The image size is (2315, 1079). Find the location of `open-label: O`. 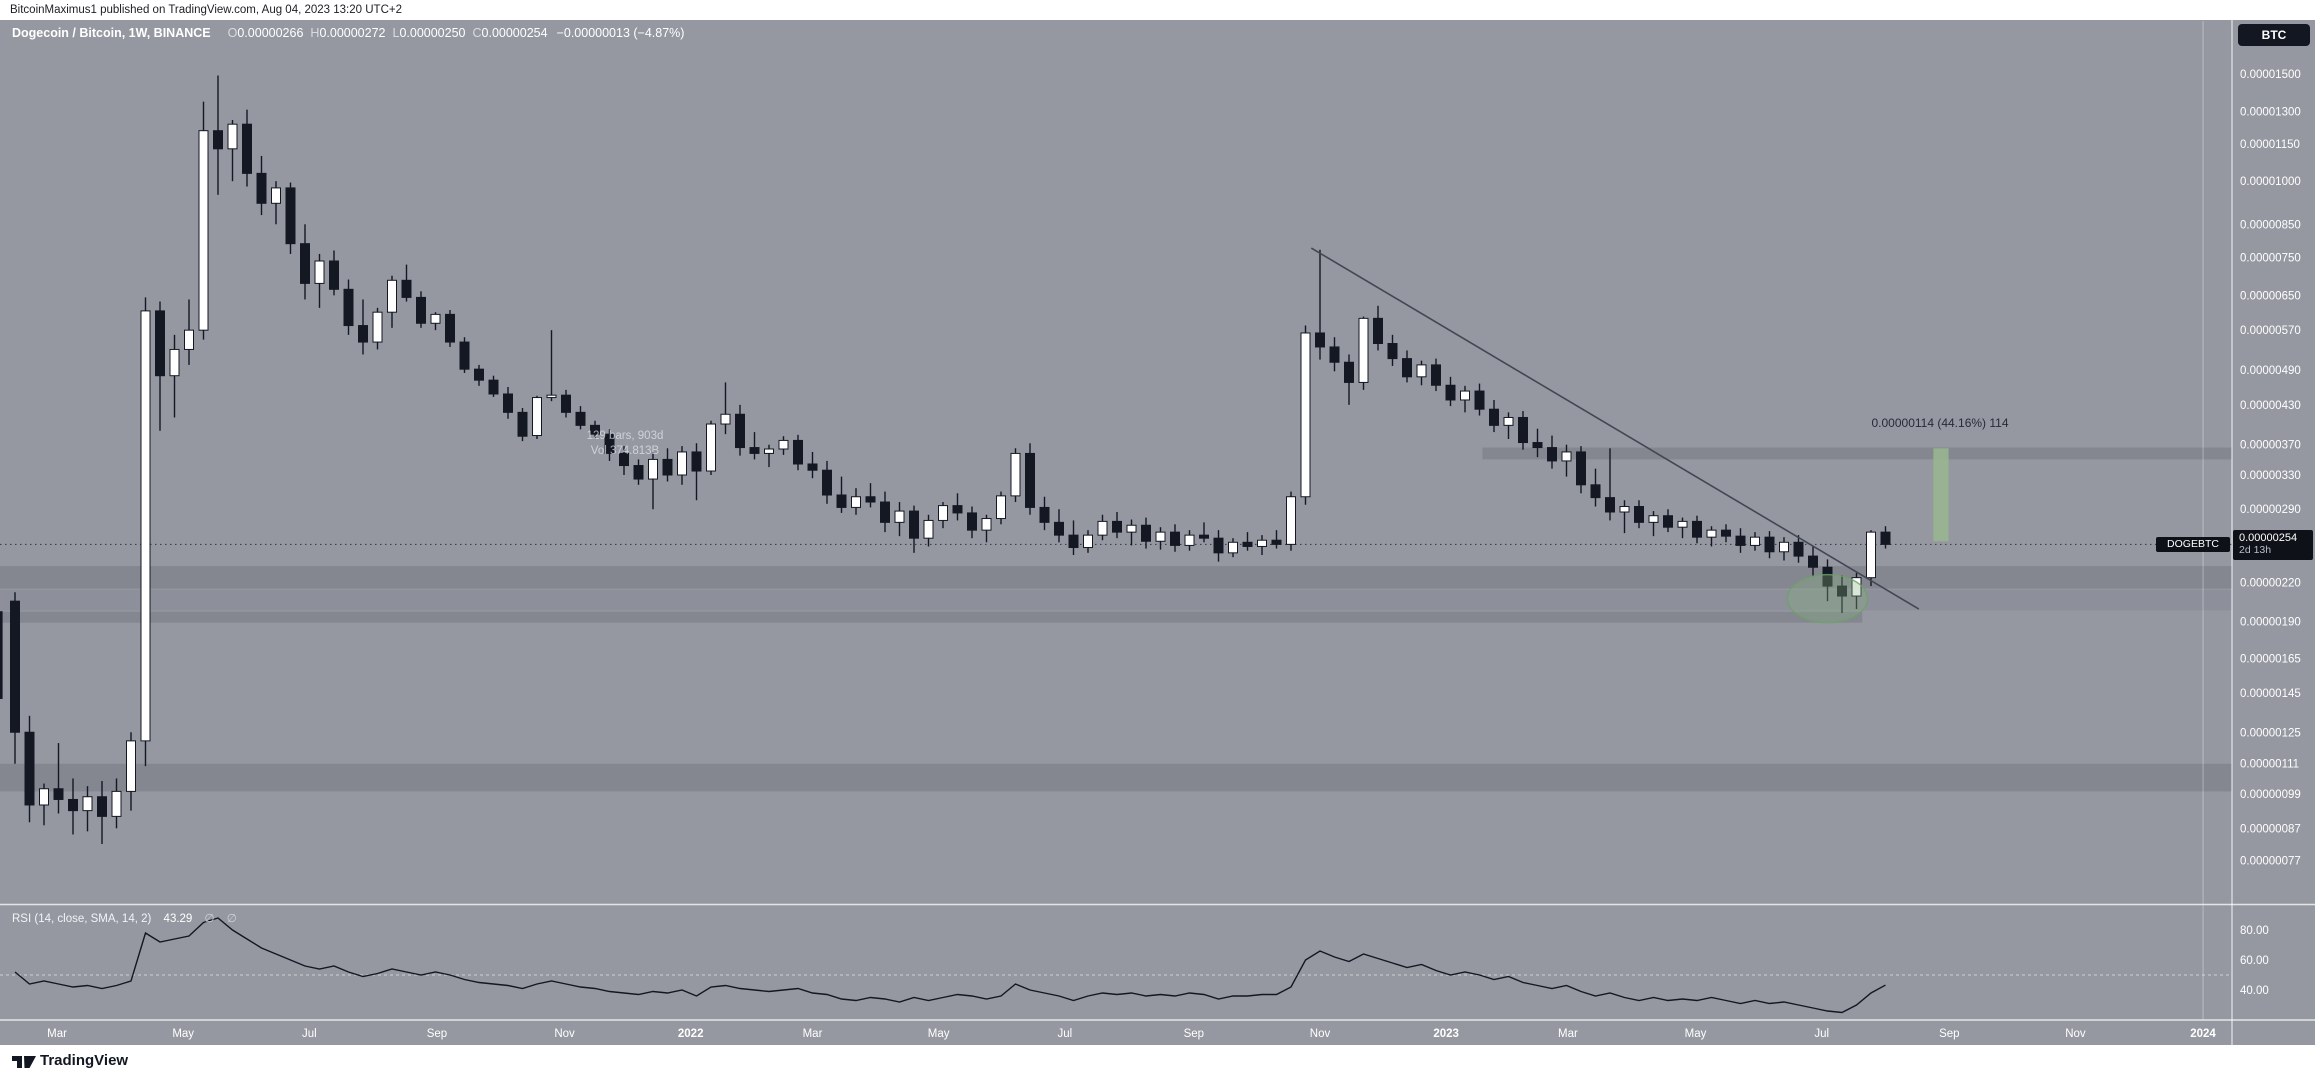

open-label: O is located at coordinates (232, 33).